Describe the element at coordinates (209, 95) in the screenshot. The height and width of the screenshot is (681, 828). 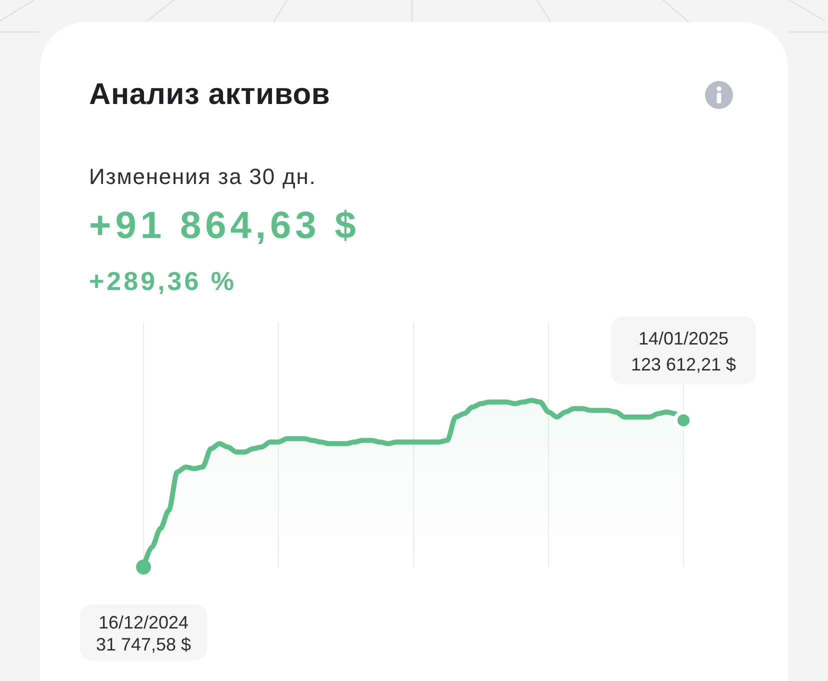
I see `chart-title: Анализ активов` at that location.